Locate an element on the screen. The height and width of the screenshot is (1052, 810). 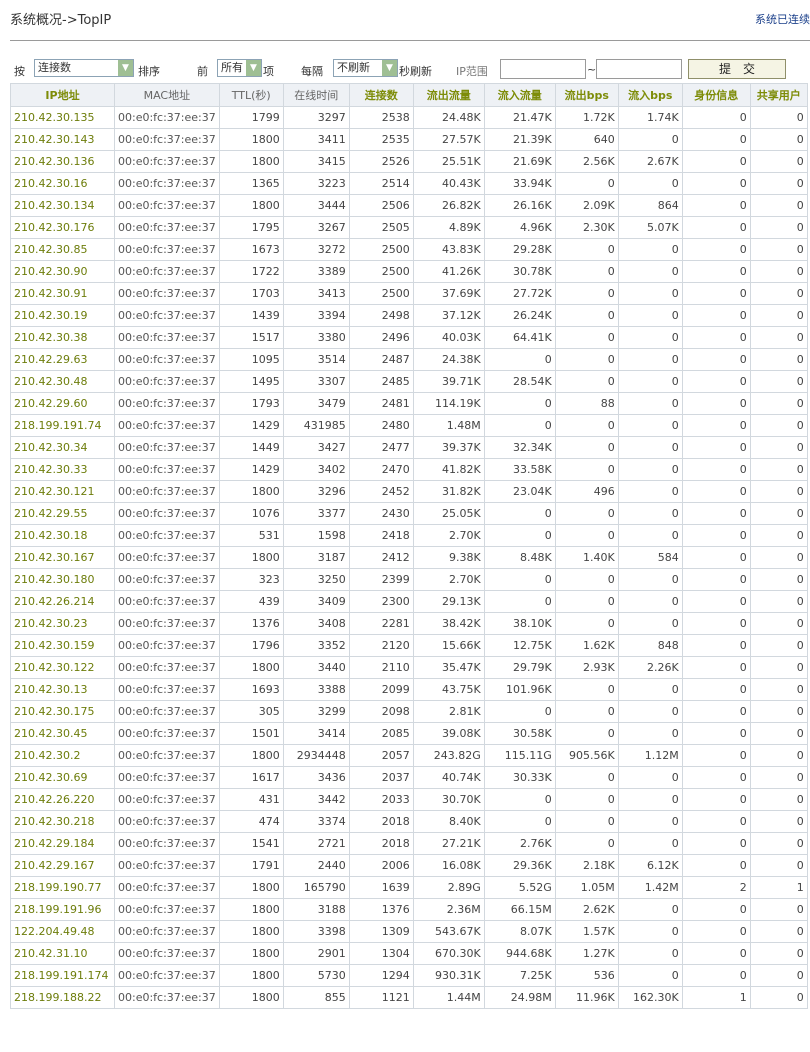
ip-cell: 210.42.30.167 is located at coordinates (62, 557).